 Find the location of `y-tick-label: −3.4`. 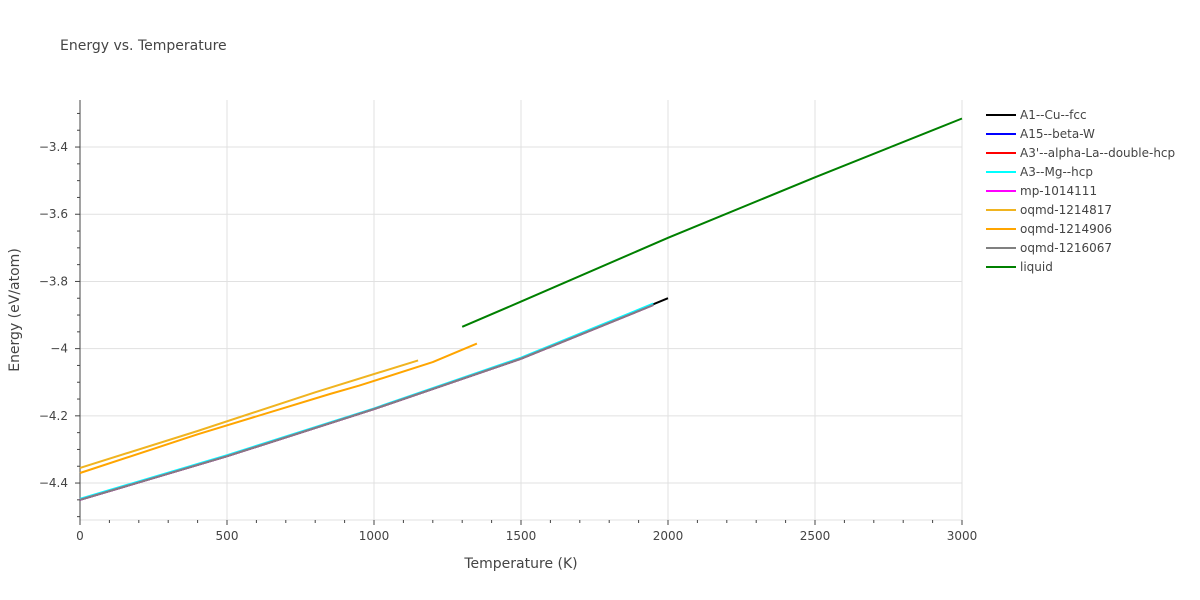

y-tick-label: −3.4 is located at coordinates (53, 147).